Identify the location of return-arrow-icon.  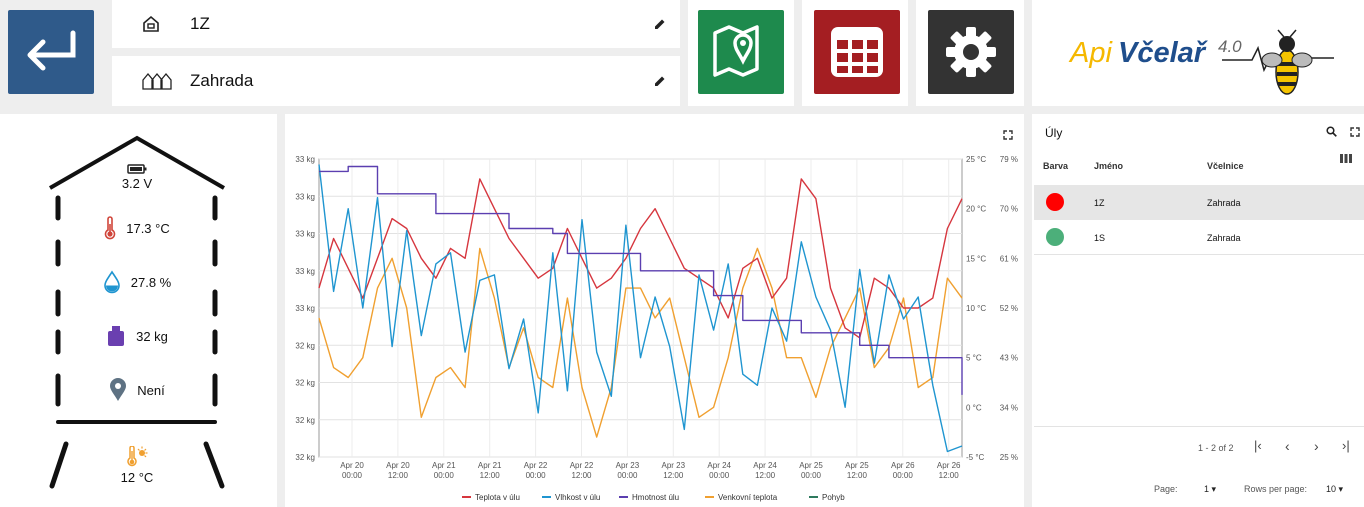
(51, 50).